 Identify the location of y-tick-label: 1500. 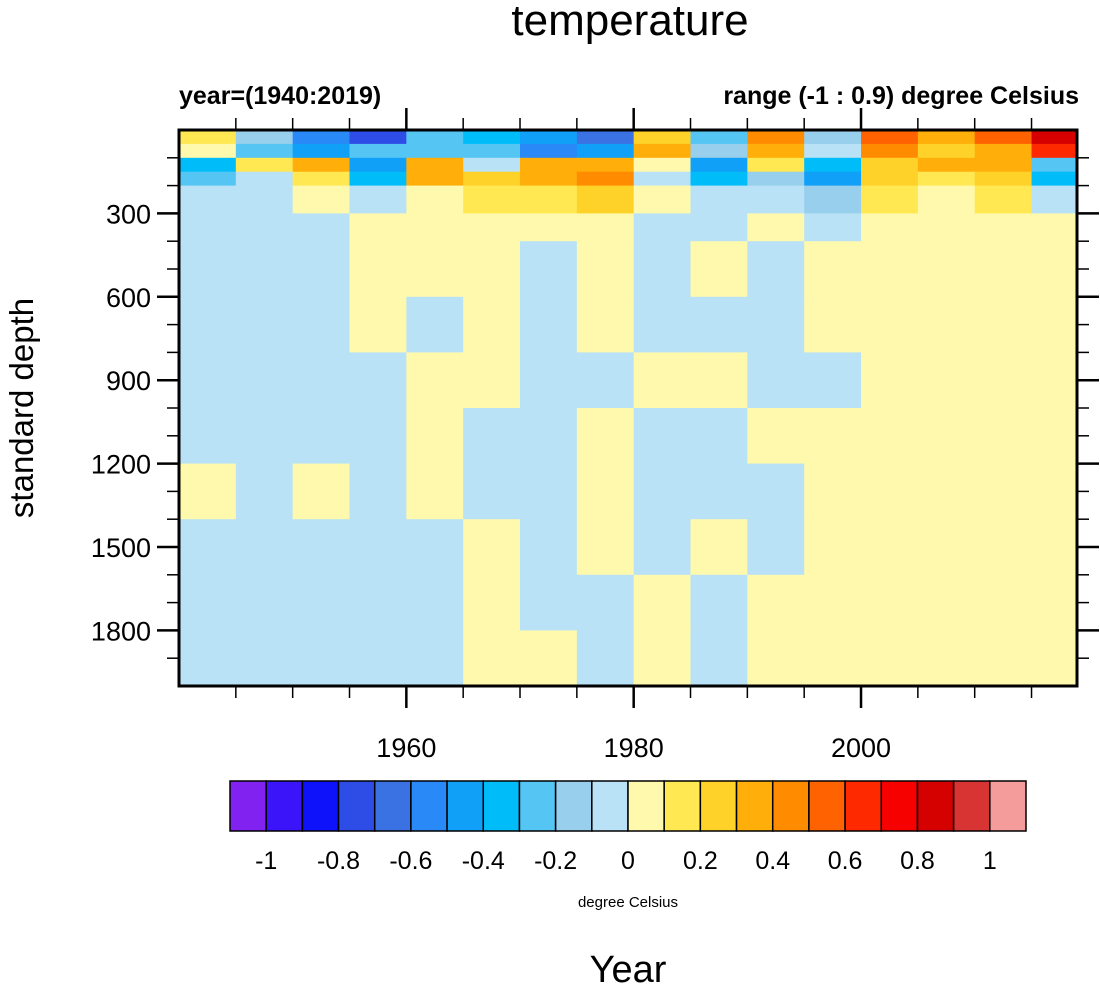
(121, 548).